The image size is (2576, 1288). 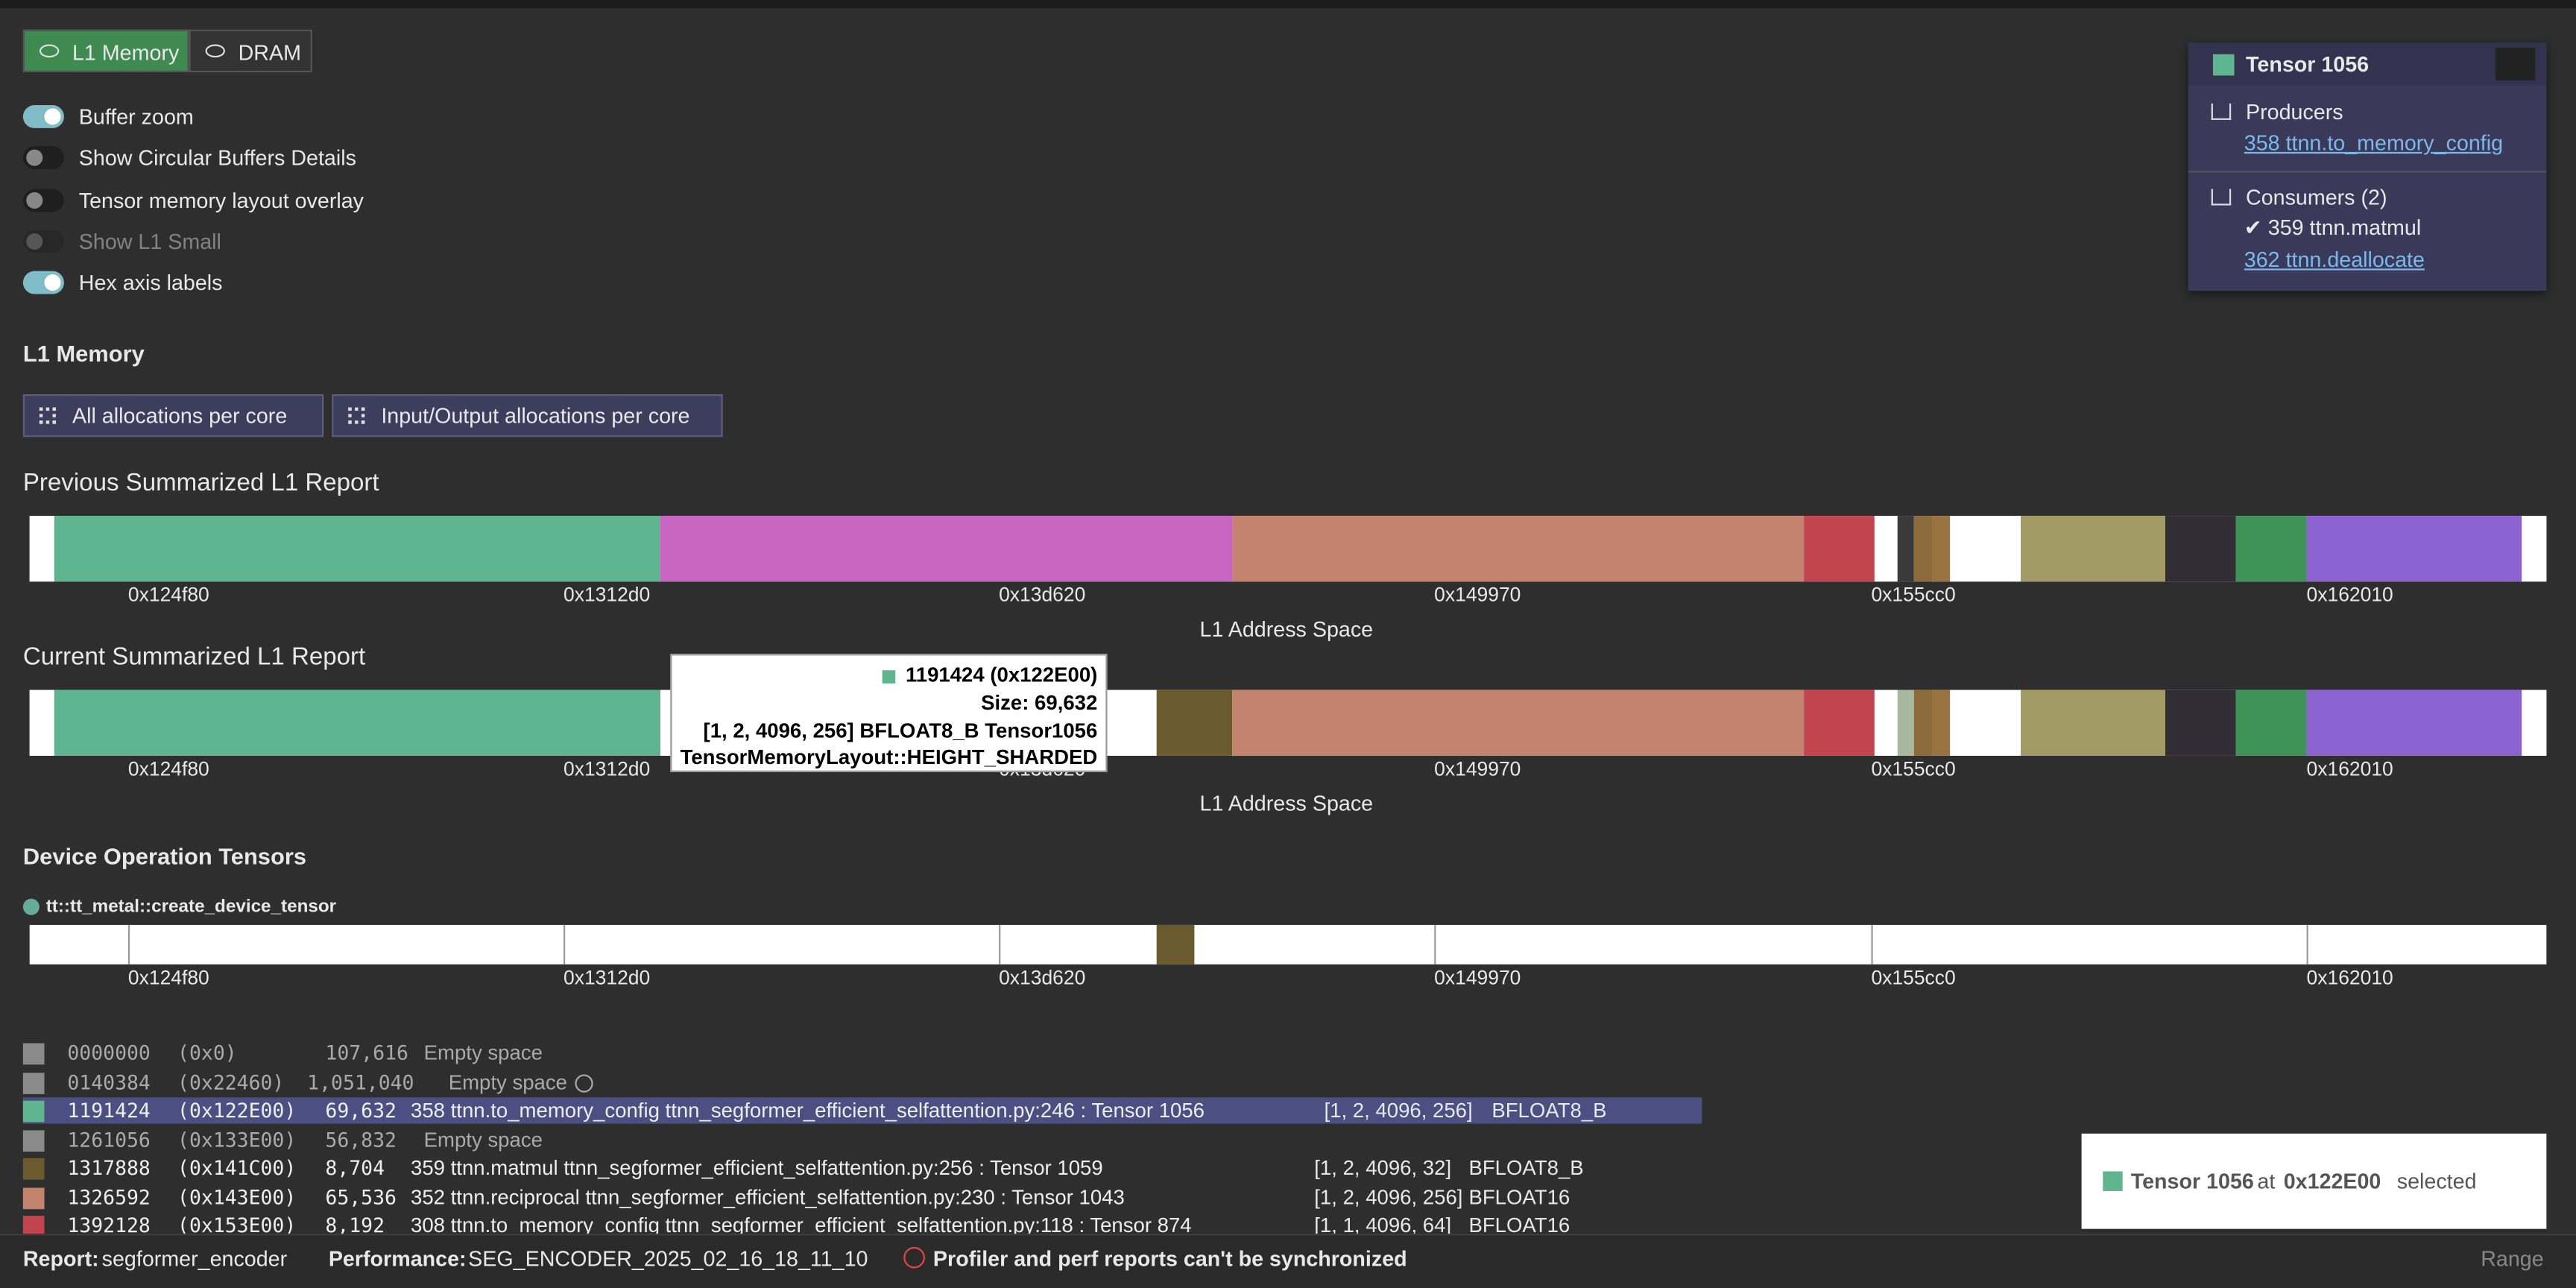 What do you see at coordinates (900, 730) in the screenshot?
I see `tooltip-line: [1, 2, 4096, 256] BFLOAT8_B Tensor1056` at bounding box center [900, 730].